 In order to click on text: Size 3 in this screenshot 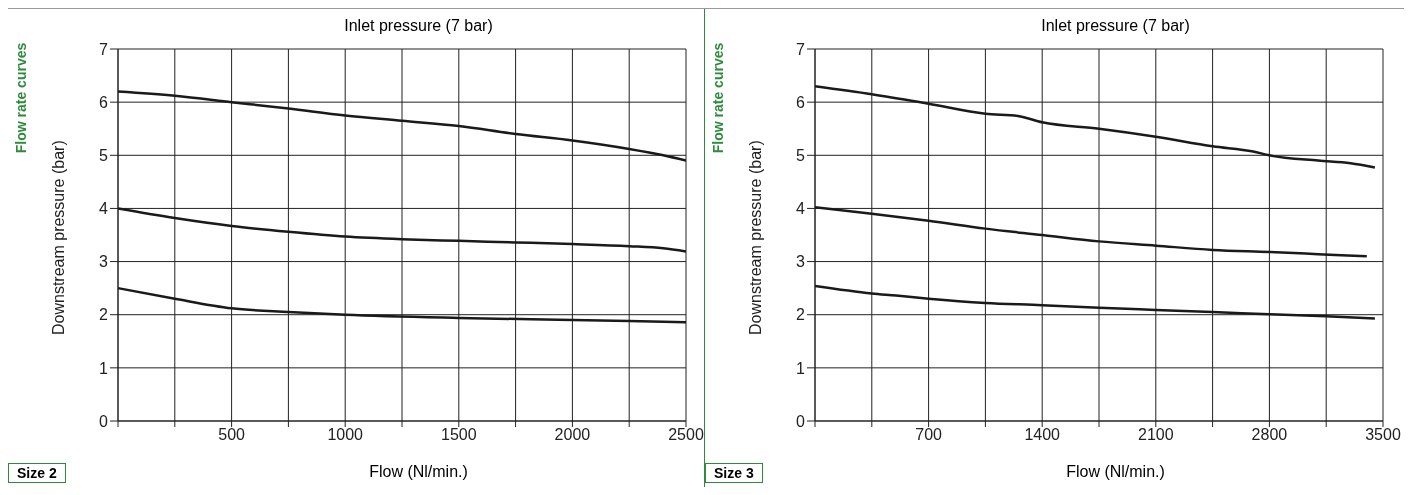, I will do `click(734, 473)`.